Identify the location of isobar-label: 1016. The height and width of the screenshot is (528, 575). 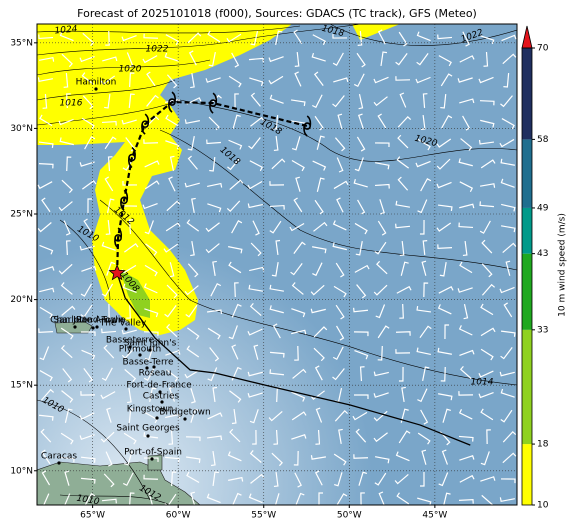
(71, 104).